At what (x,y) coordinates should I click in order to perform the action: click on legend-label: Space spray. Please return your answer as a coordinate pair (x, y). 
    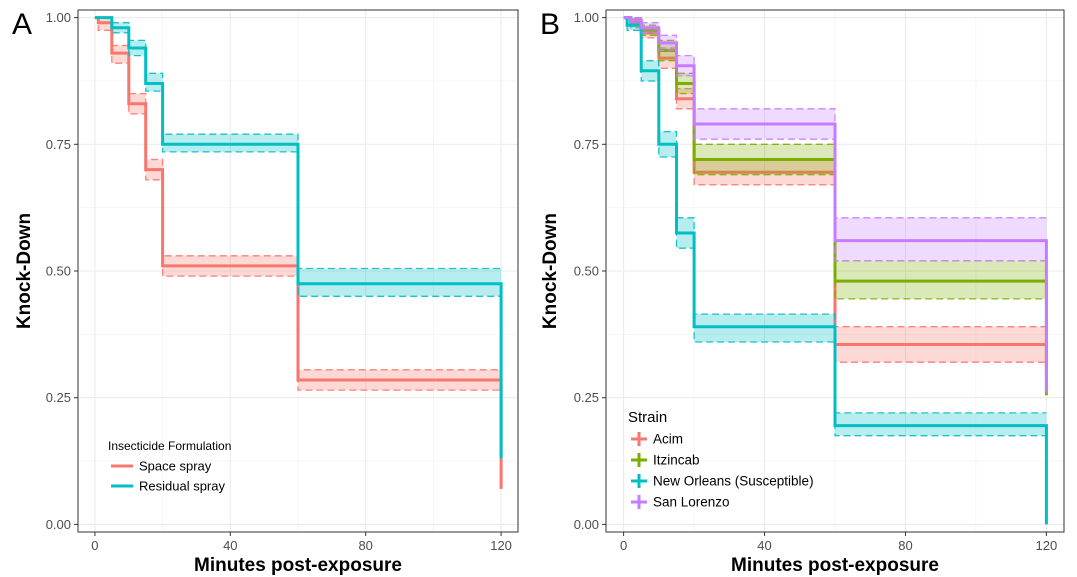
    Looking at the image, I should click on (175, 466).